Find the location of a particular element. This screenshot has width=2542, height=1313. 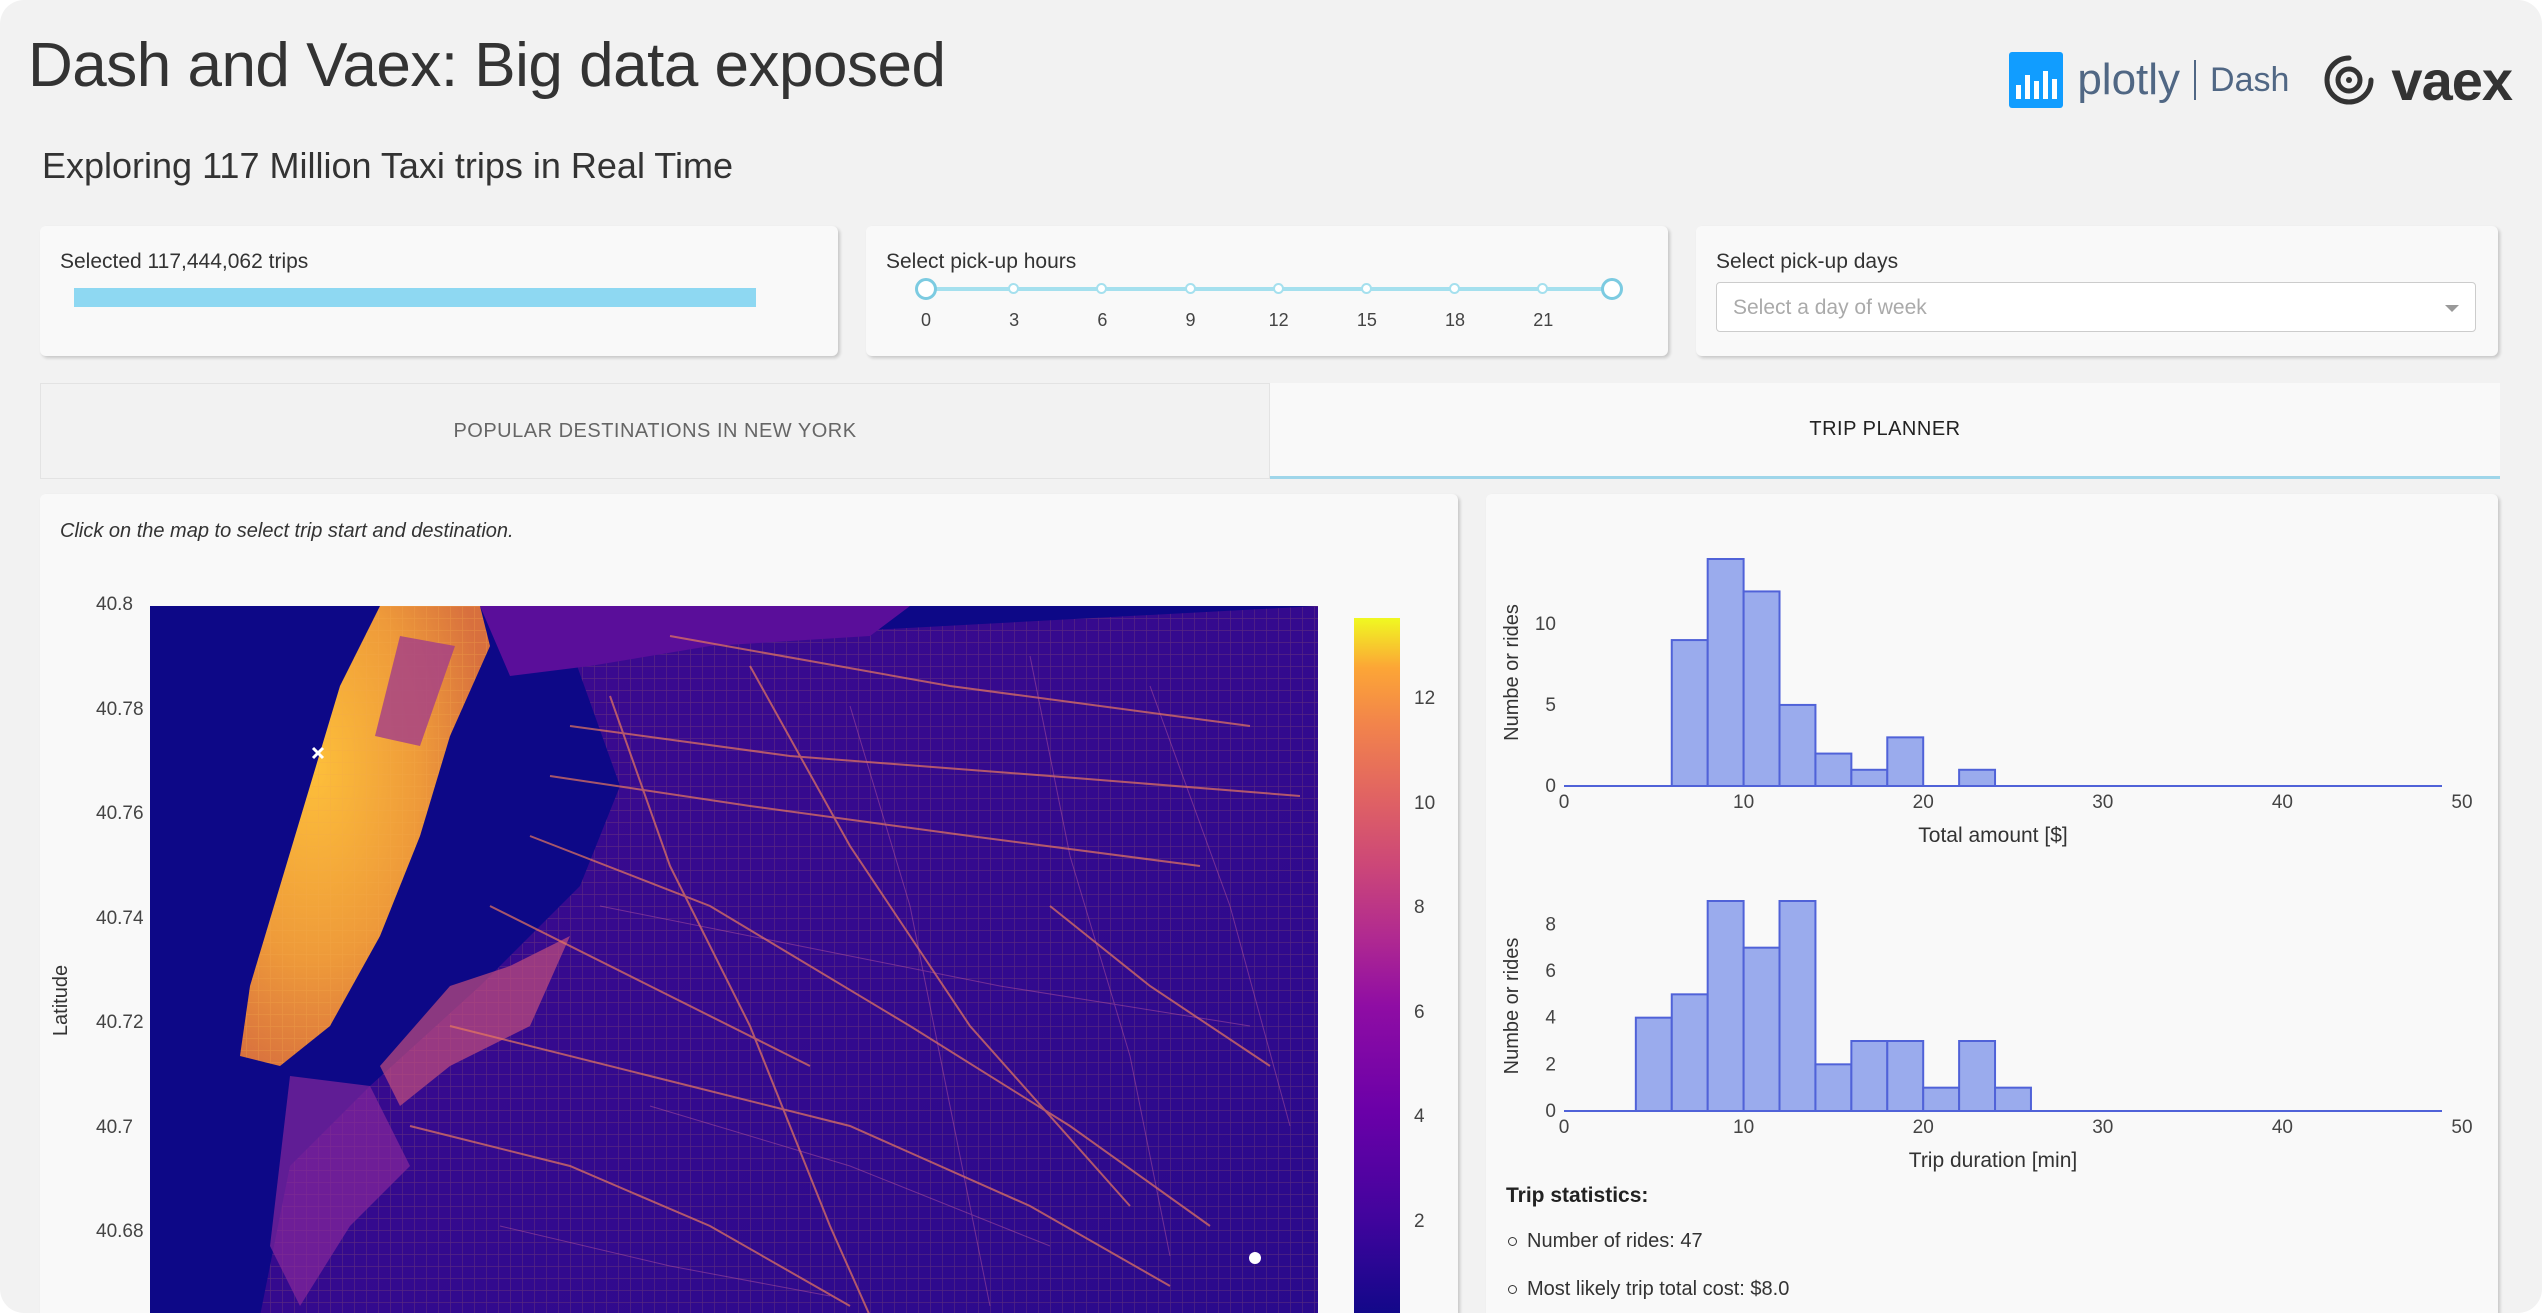

downtown-brooklyn is located at coordinates (475, 1021).